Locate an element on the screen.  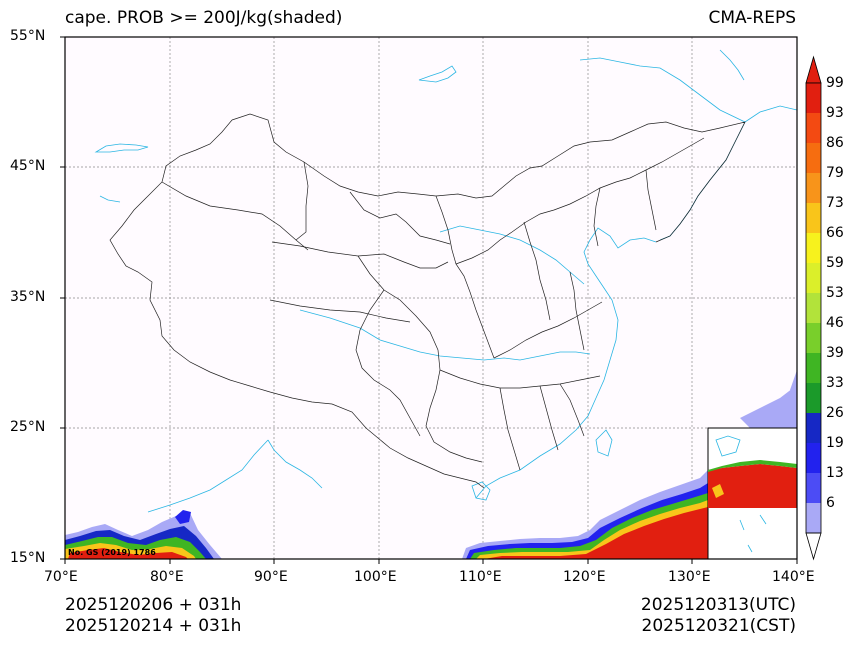
colorbar-tick-label: 79 is located at coordinates (835, 173).